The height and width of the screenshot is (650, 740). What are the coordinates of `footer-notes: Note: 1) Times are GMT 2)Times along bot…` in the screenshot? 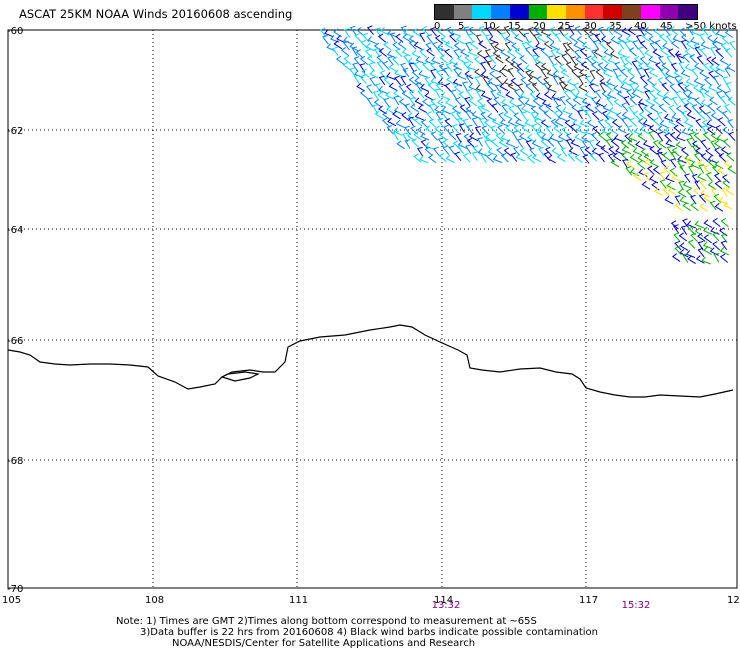 It's located at (357, 632).